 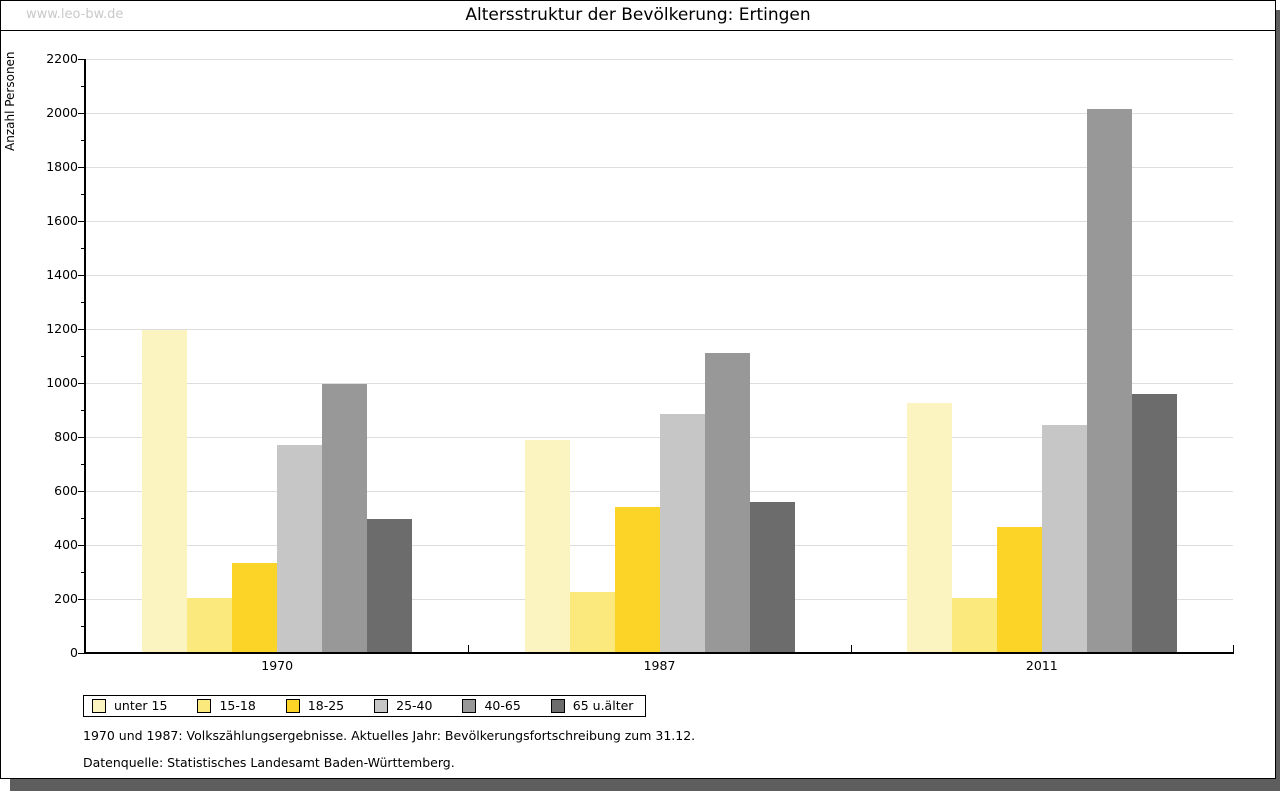 I want to click on x-axis-line, so click(x=659, y=653).